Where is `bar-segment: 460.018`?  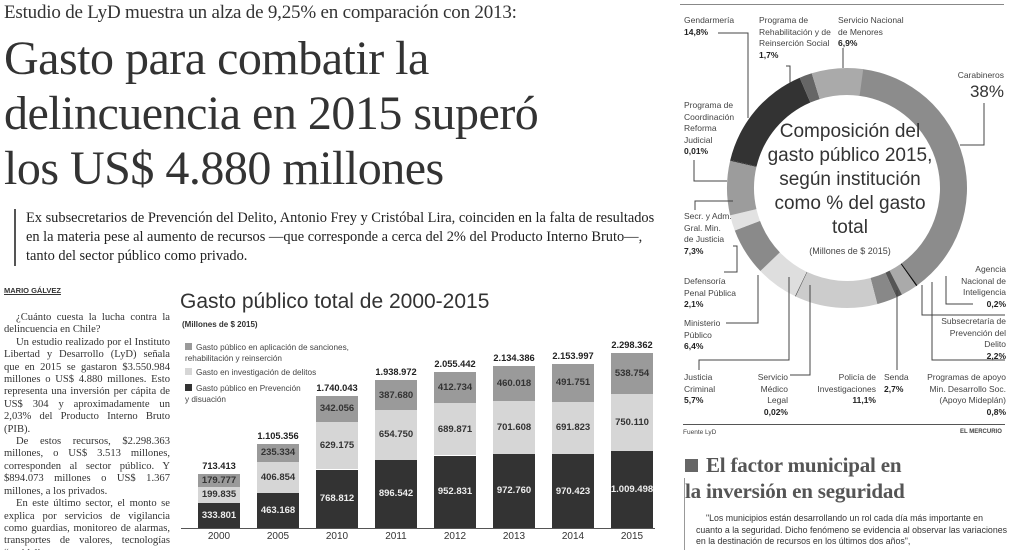 bar-segment: 460.018 is located at coordinates (514, 383).